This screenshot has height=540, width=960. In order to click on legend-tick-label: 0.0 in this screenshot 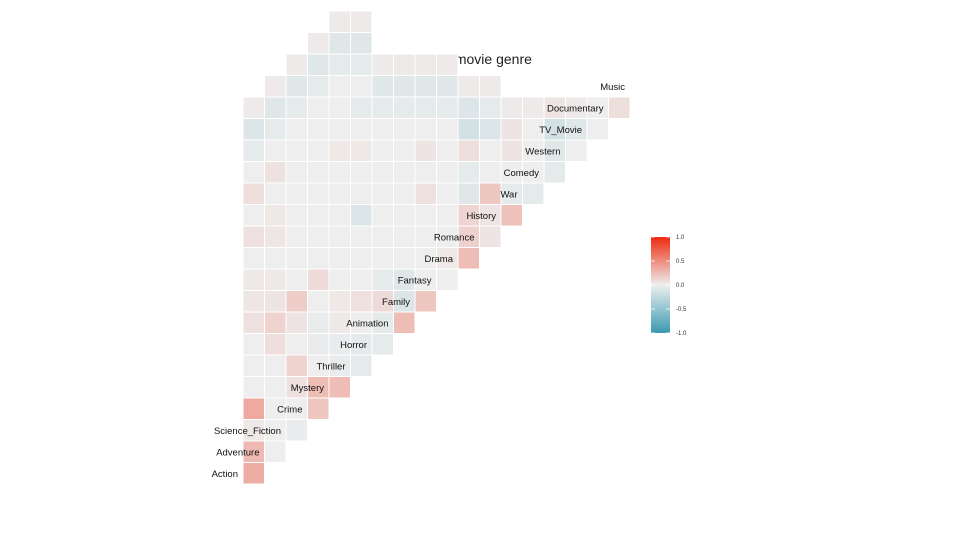, I will do `click(680, 286)`.